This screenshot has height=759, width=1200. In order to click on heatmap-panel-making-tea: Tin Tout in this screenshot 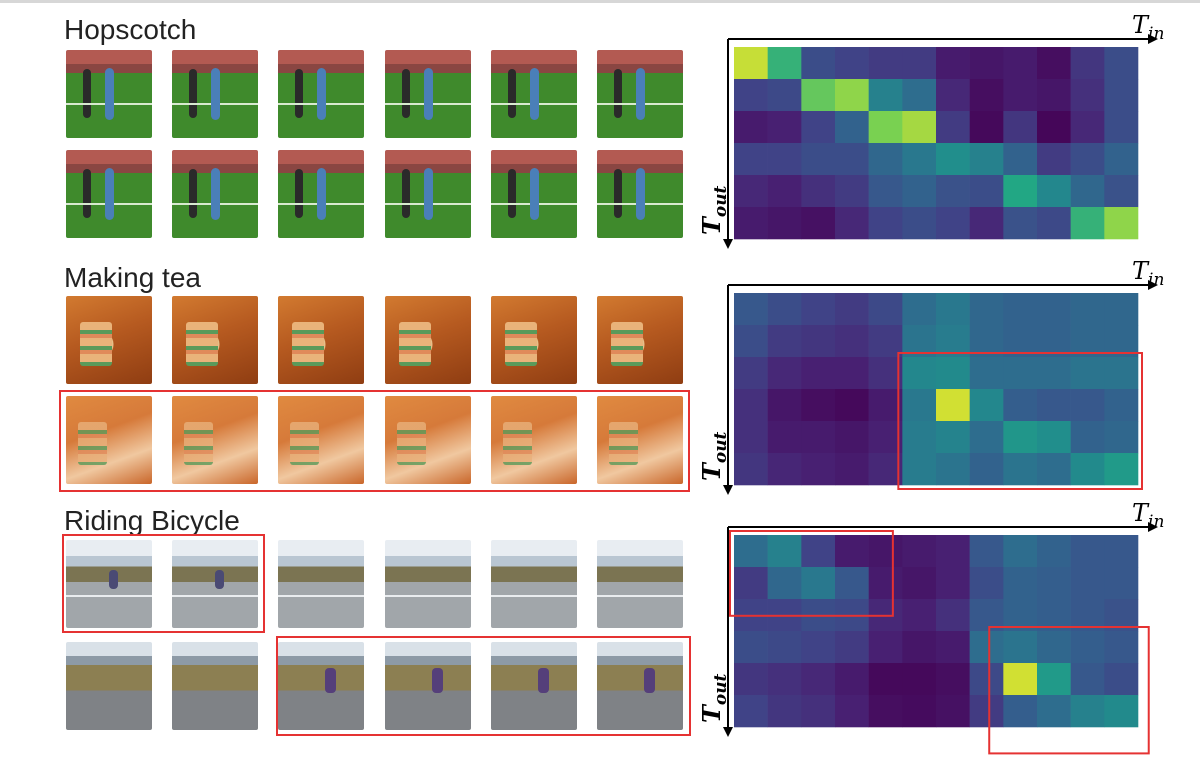, I will do `click(930, 378)`.